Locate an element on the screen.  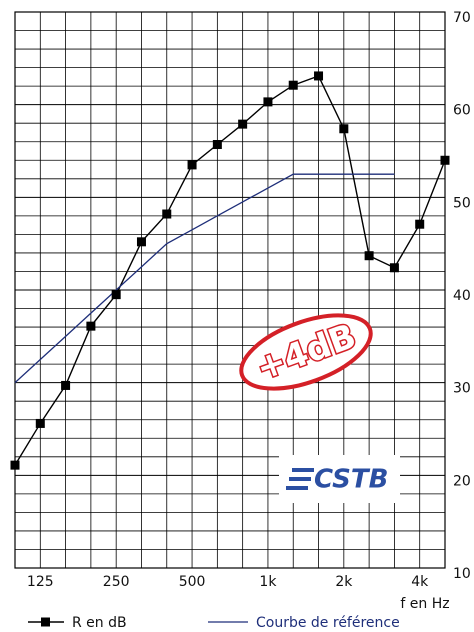
x-axis-label: f en Hz is located at coordinates (424, 604).